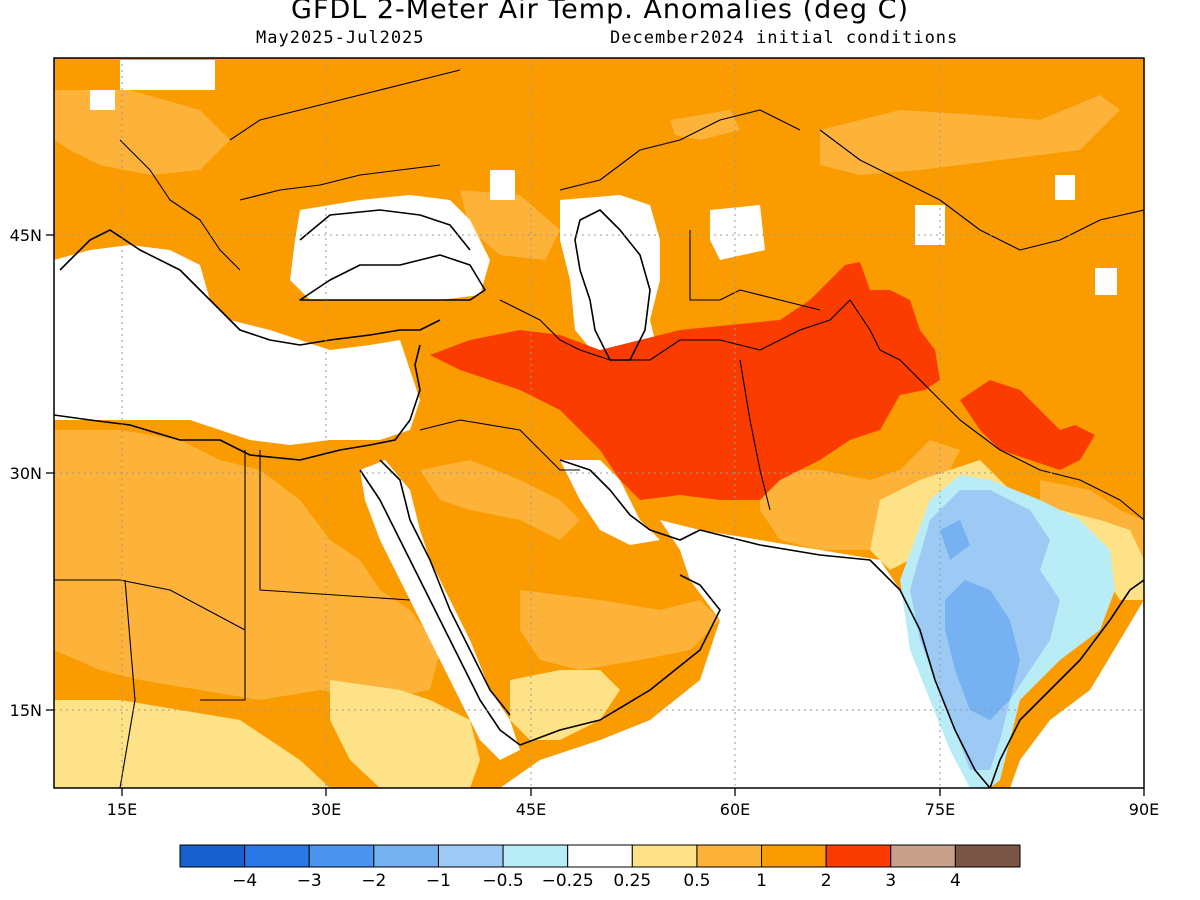  I want to click on colorbar-label: −3, so click(309, 881).